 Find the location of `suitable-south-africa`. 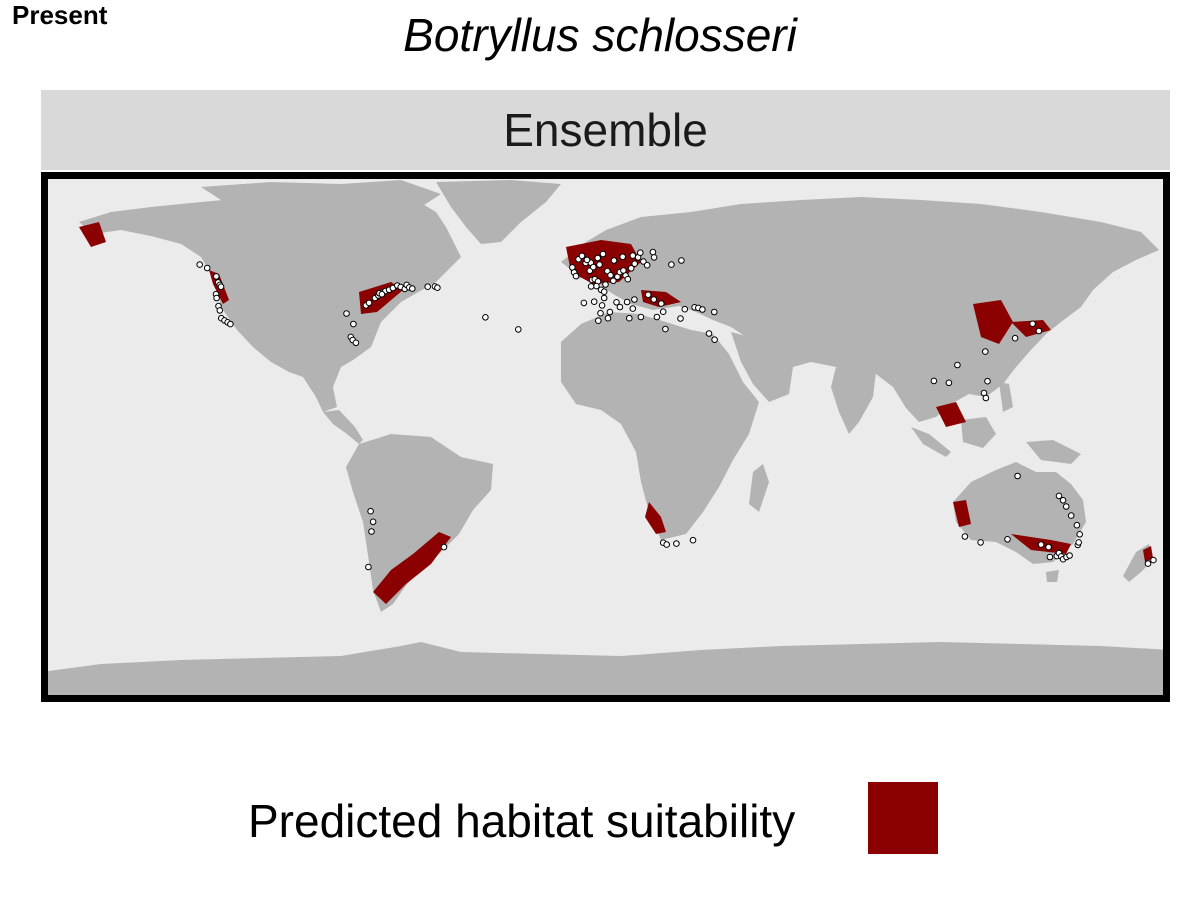

suitable-south-africa is located at coordinates (655, 518).